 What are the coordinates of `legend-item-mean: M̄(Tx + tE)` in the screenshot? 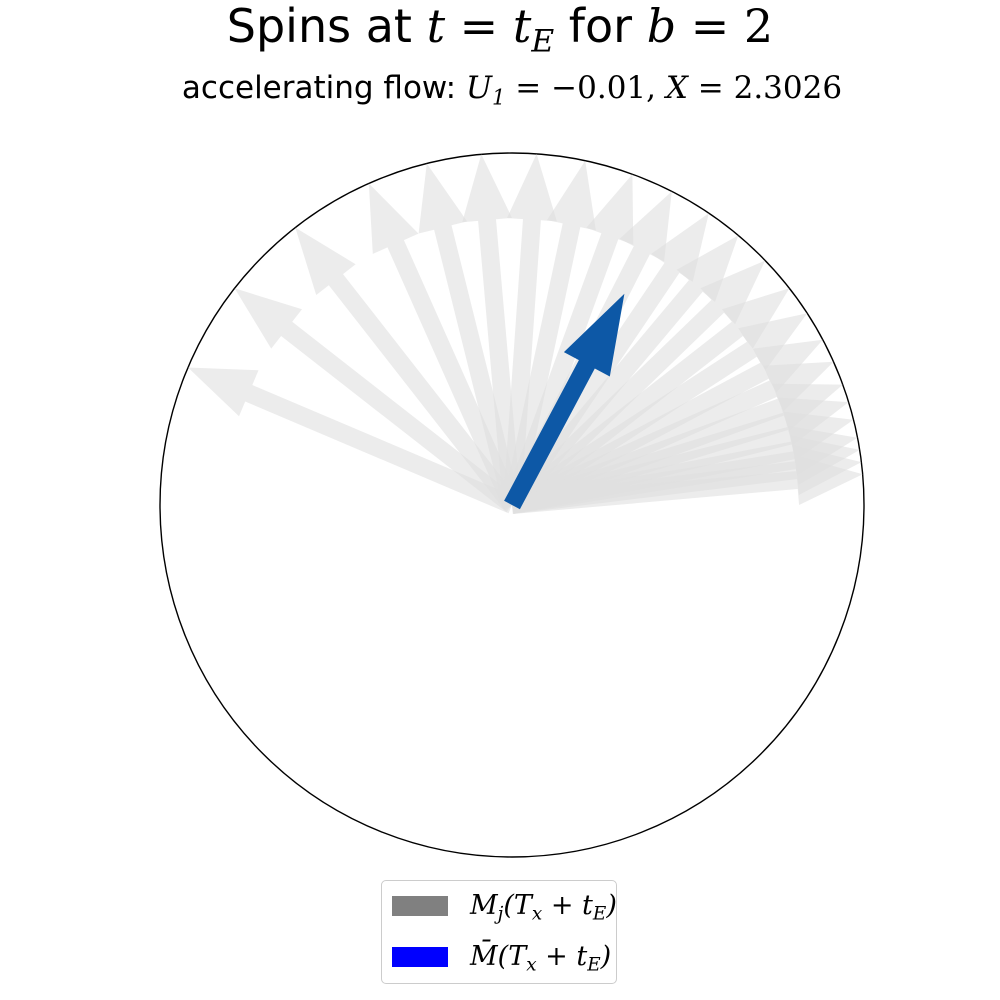 It's located at (502, 959).